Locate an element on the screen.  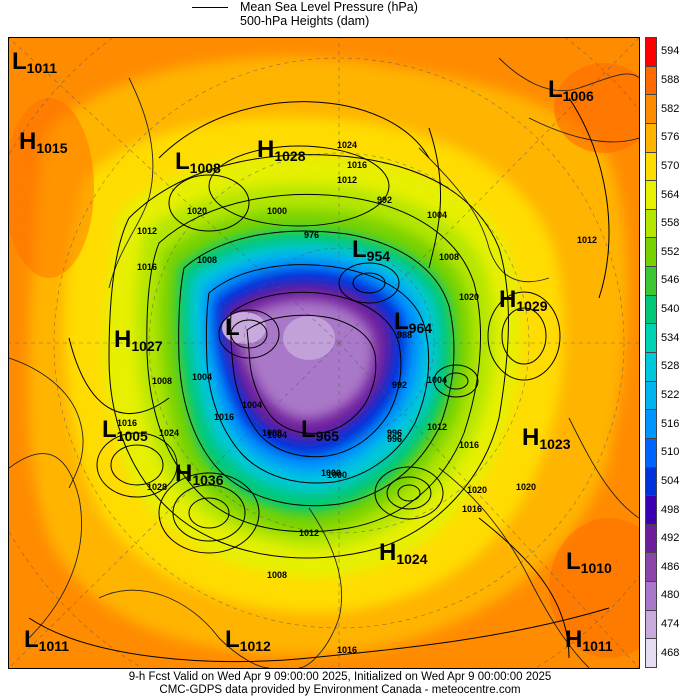
contour-label: 1028 is located at coordinates (157, 487).